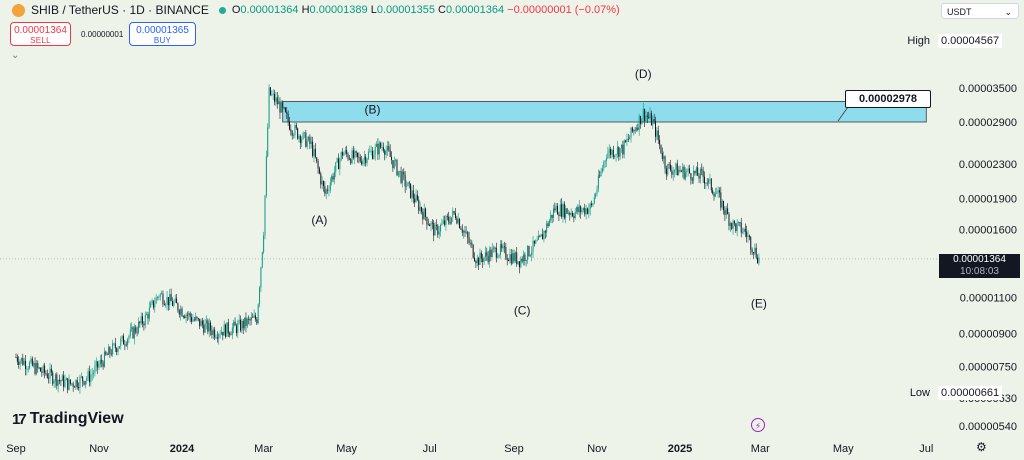 The height and width of the screenshot is (460, 1024). Describe the element at coordinates (162, 34) in the screenshot. I see `buy-button: 0.00001365 BUY` at that location.